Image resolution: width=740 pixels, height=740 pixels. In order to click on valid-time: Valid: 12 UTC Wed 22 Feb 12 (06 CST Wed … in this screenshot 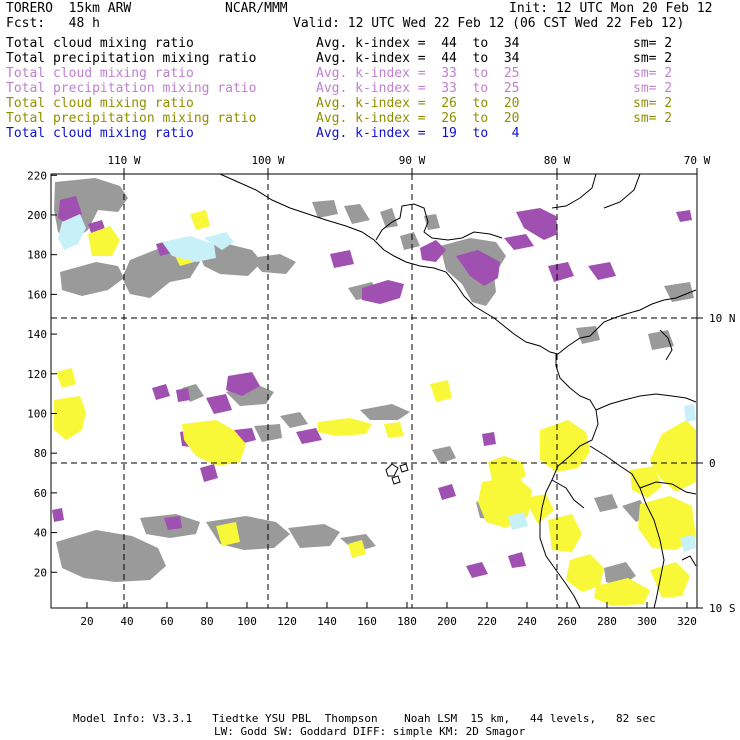, I will do `click(489, 23)`.